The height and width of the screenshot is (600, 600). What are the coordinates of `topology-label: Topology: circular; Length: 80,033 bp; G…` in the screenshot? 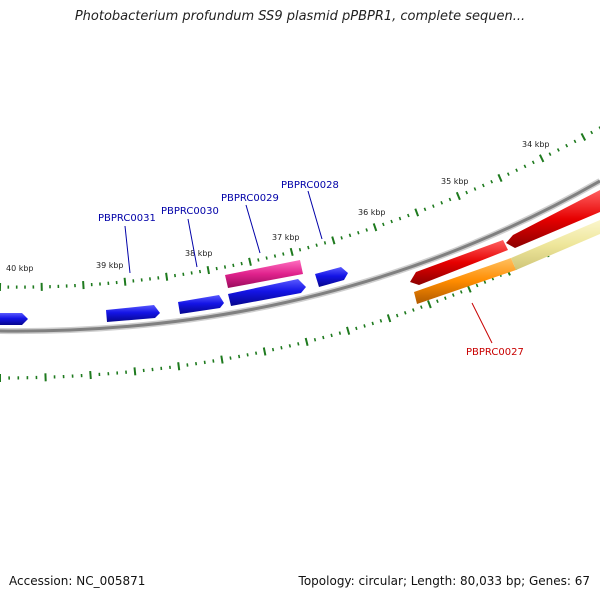 It's located at (444, 581).